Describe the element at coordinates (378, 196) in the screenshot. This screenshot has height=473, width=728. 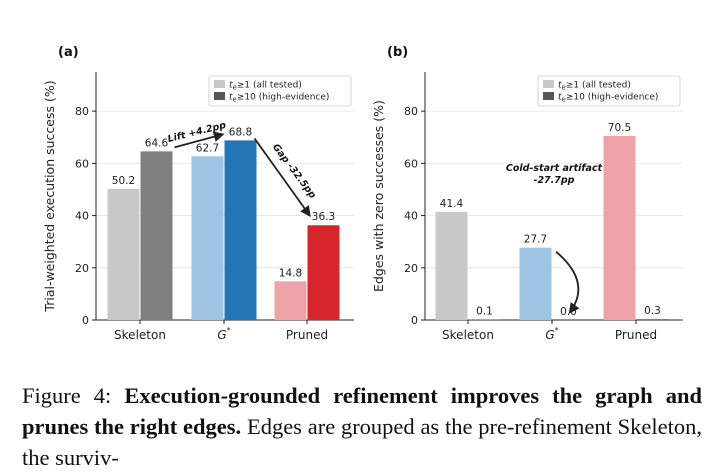
I see `y-axis-title: Edges with zero successes (%)` at that location.